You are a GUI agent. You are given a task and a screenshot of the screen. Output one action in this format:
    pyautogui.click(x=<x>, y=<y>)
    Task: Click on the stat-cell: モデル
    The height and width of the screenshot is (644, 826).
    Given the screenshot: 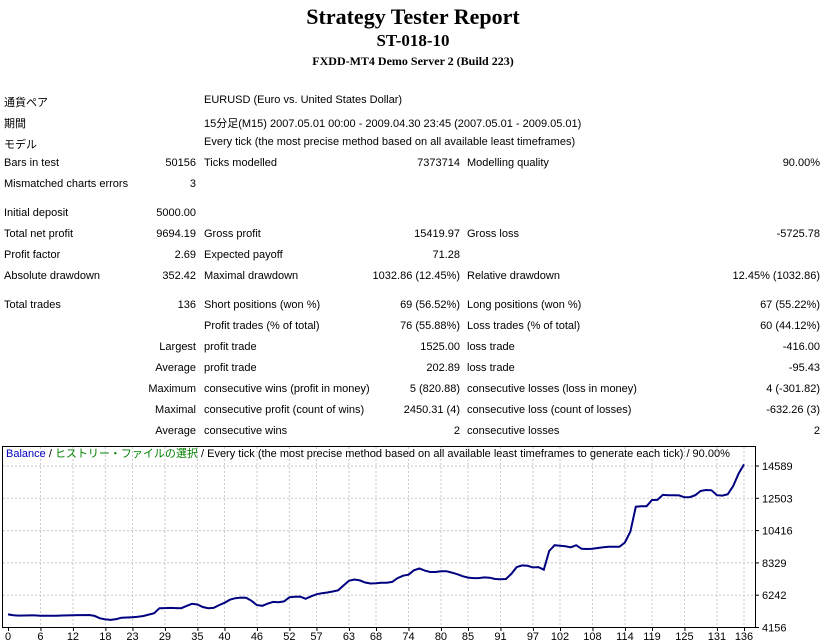 What is the action you would take?
    pyautogui.click(x=100, y=144)
    